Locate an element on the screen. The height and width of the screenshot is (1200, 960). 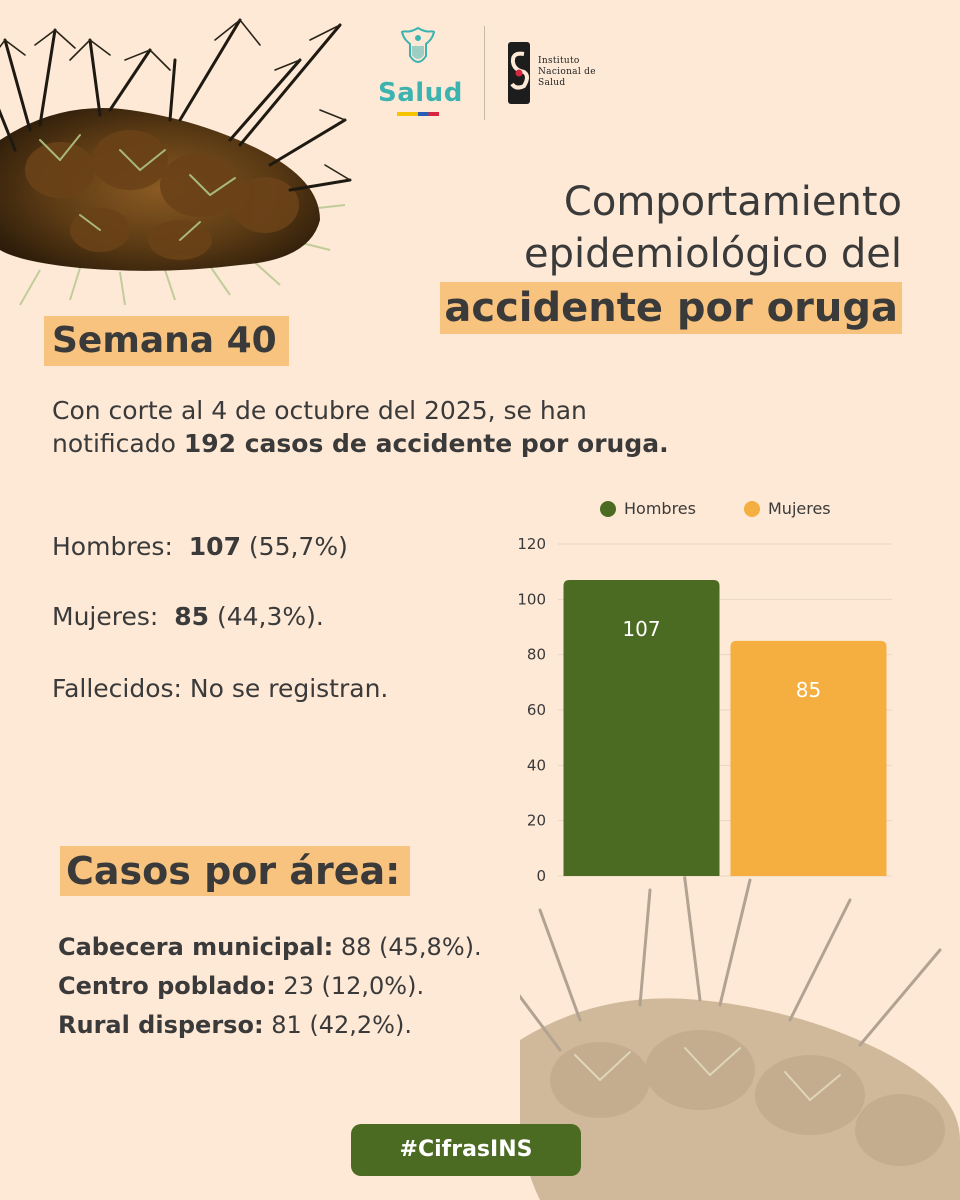
area-item-rural: Rural disperso: 81 (42,2%). is located at coordinates (270, 1025).